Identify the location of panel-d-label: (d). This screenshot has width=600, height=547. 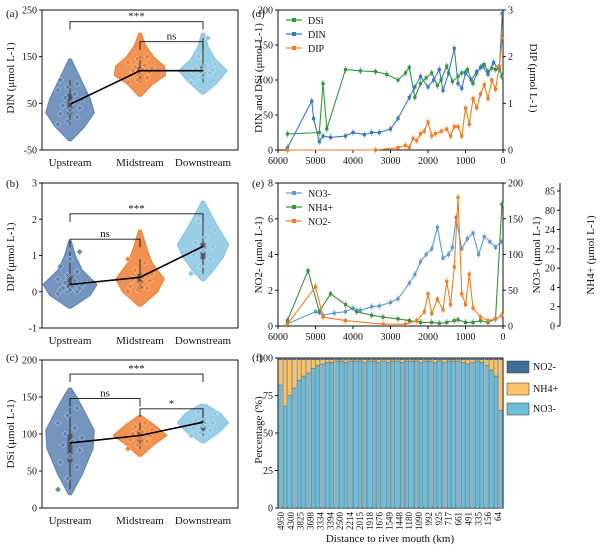
(258, 14).